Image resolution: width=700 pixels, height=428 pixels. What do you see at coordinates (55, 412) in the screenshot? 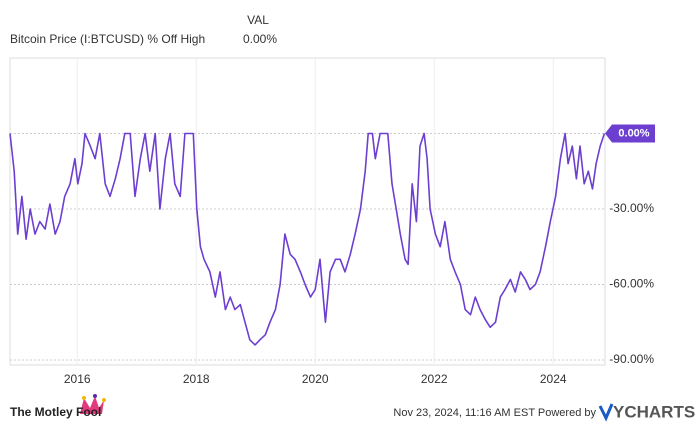
I see `brand: The Motley Fool` at bounding box center [55, 412].